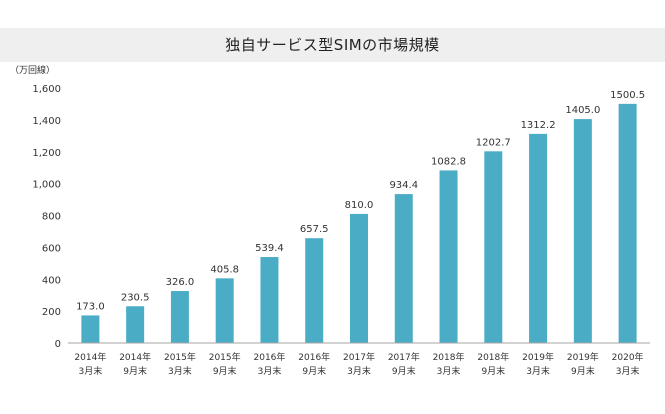 This screenshot has height=414, width=665. Describe the element at coordinates (314, 229) in the screenshot. I see `value-label: 657.5` at that location.